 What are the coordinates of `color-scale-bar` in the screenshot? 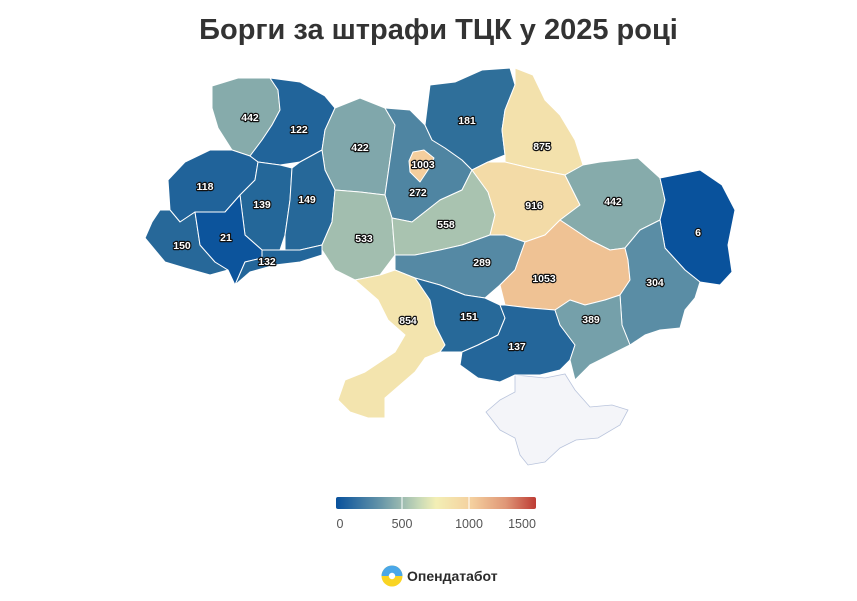 It's located at (436, 503).